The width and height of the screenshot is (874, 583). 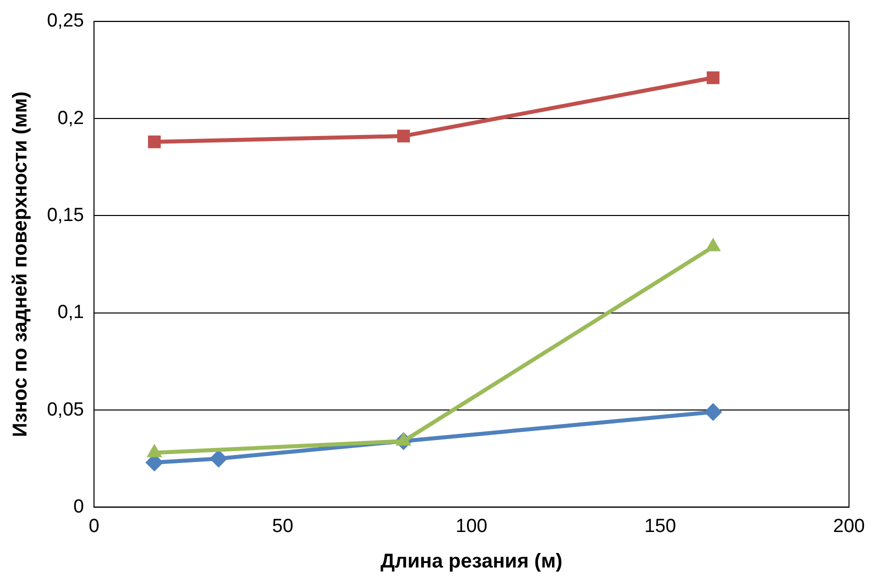 What do you see at coordinates (849, 526) in the screenshot?
I see `x-tick-label: 200` at bounding box center [849, 526].